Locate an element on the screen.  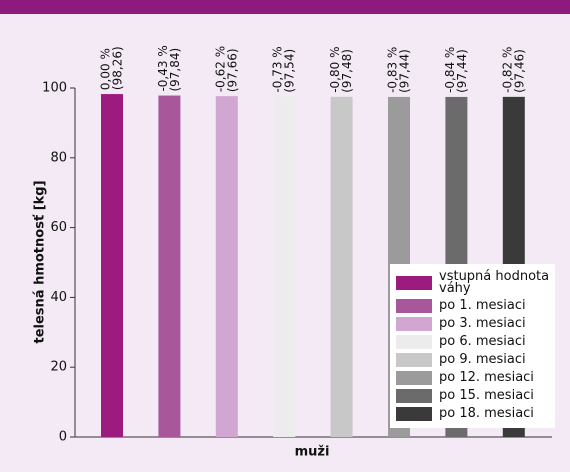
y-tick-label: 0 is located at coordinates (63, 437).